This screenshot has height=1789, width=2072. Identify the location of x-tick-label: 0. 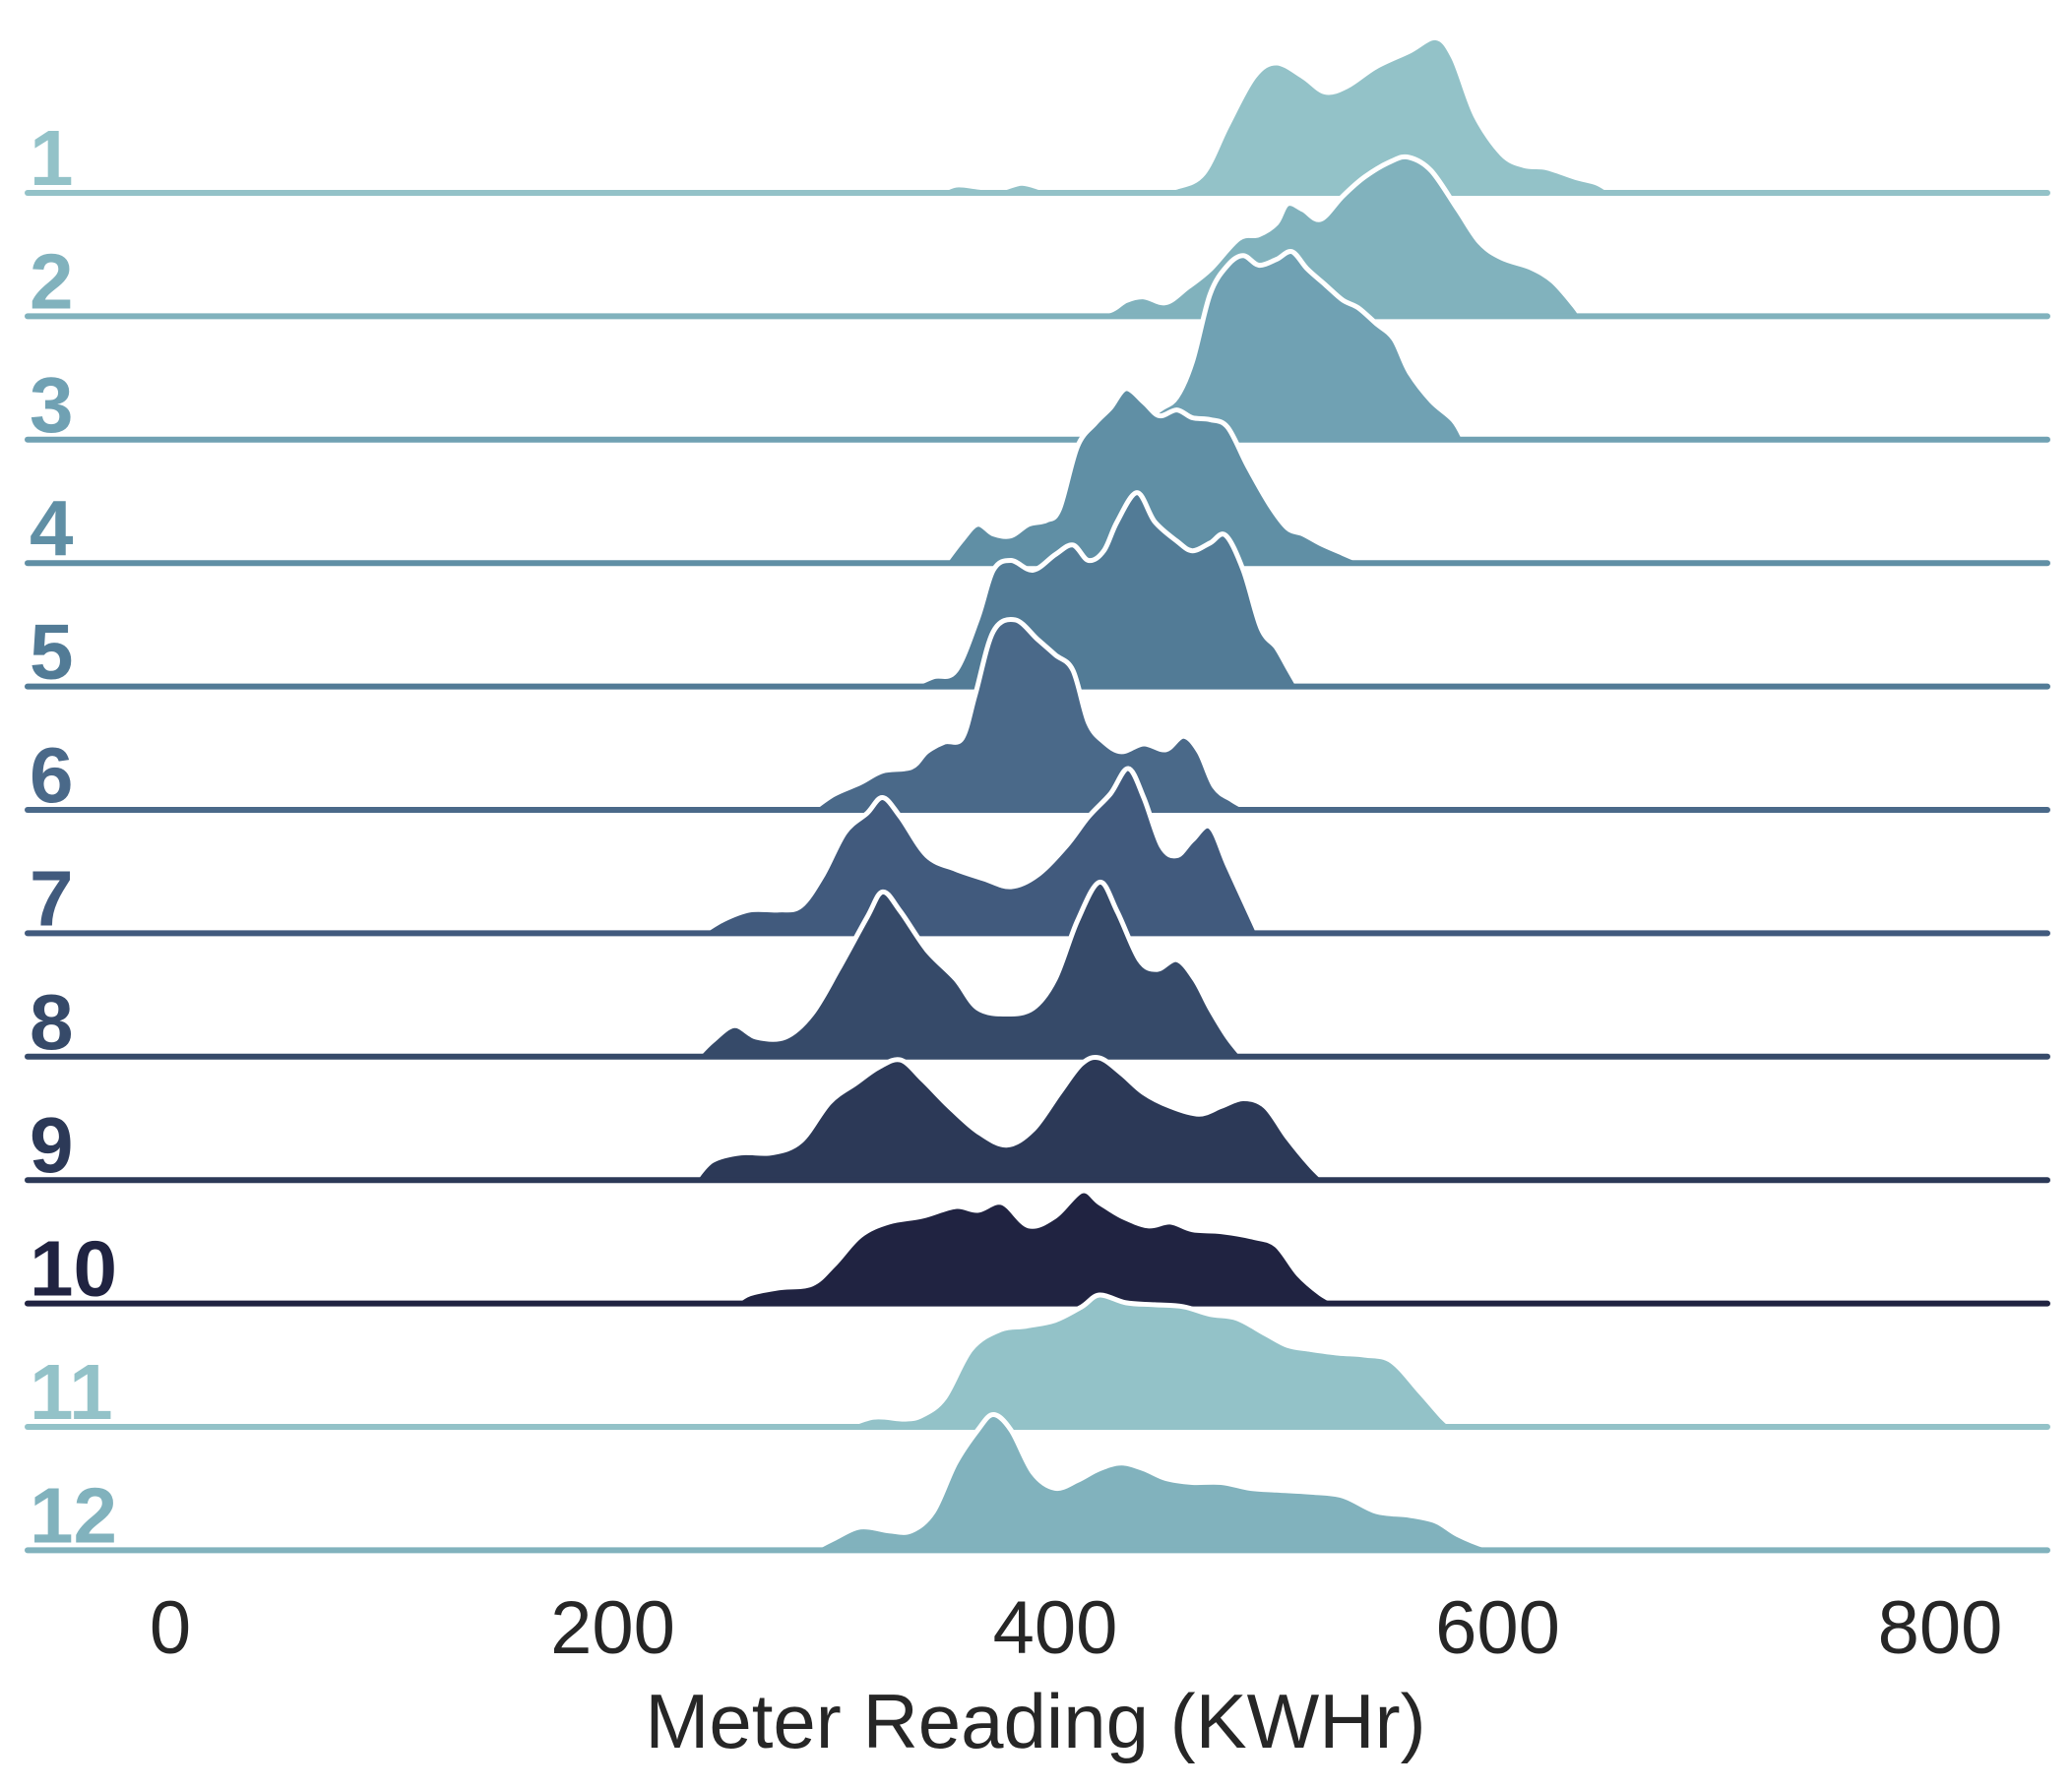
(170, 1628).